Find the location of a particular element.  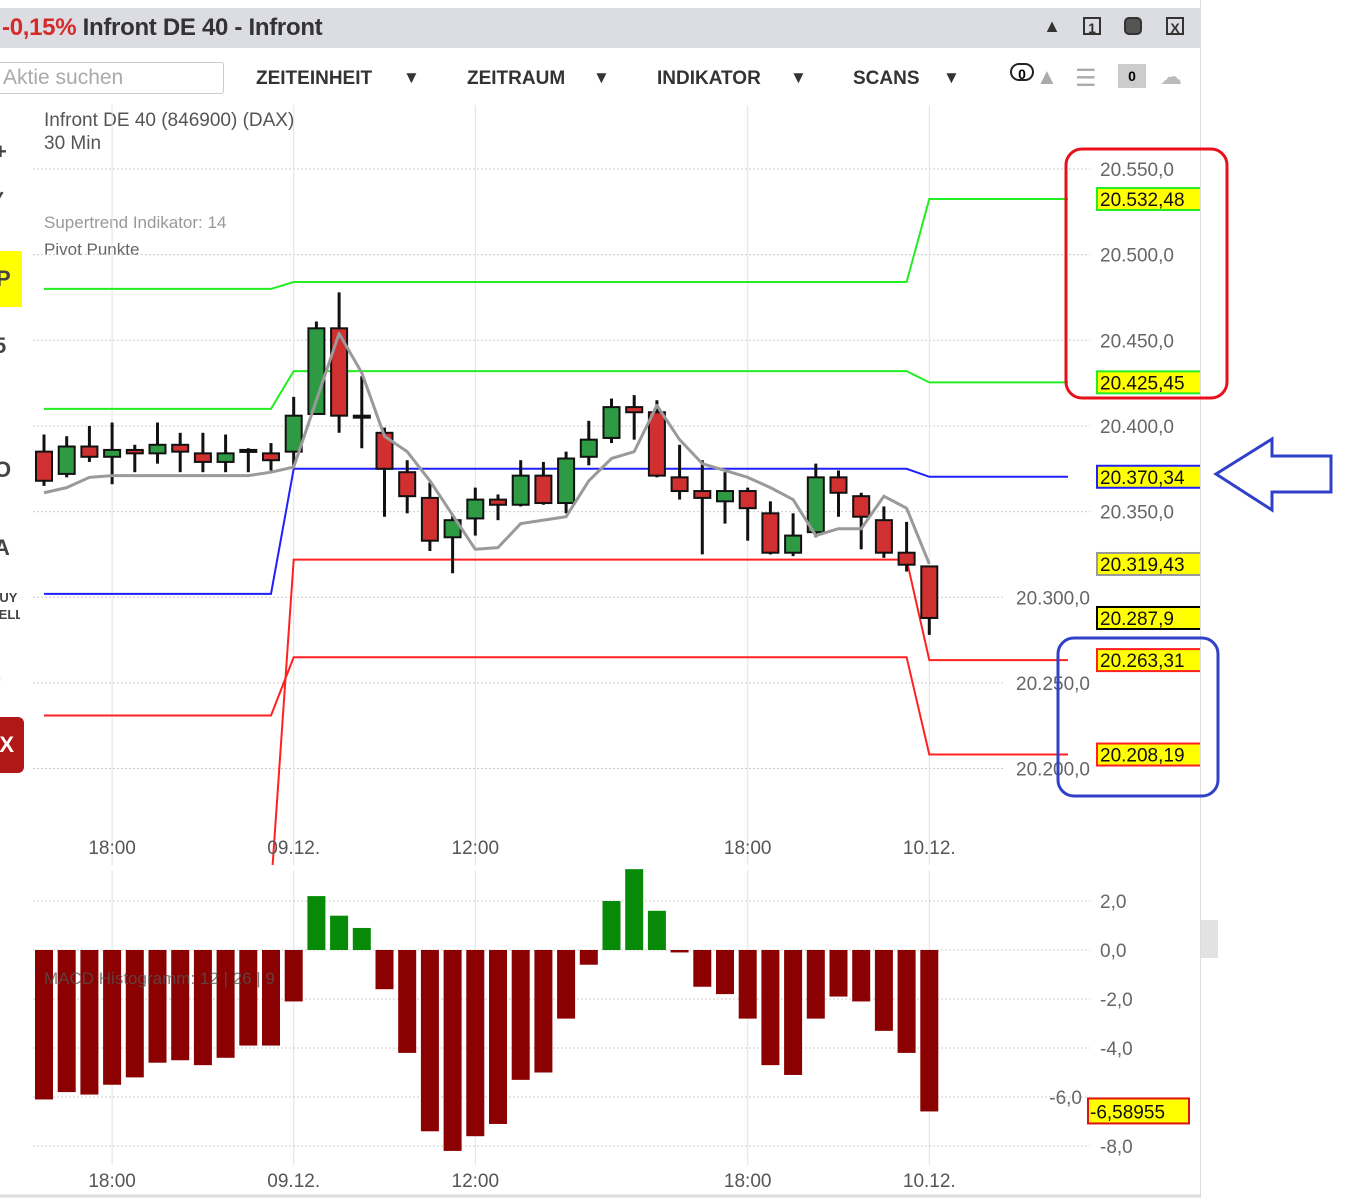

alerts-count-badge: 0 is located at coordinates (1022, 72).